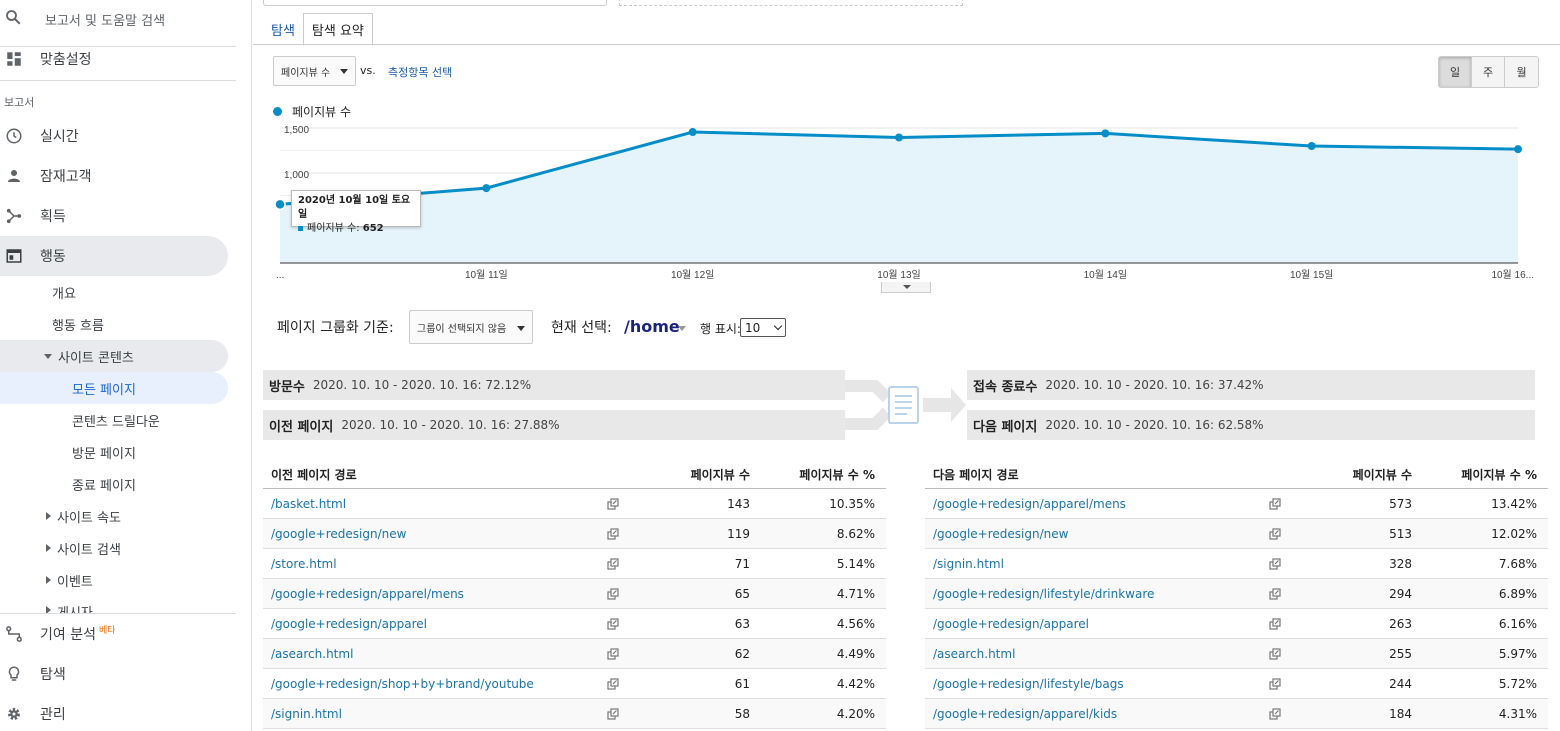 This screenshot has width=1560, height=731. I want to click on browser-icon, so click(14, 256).